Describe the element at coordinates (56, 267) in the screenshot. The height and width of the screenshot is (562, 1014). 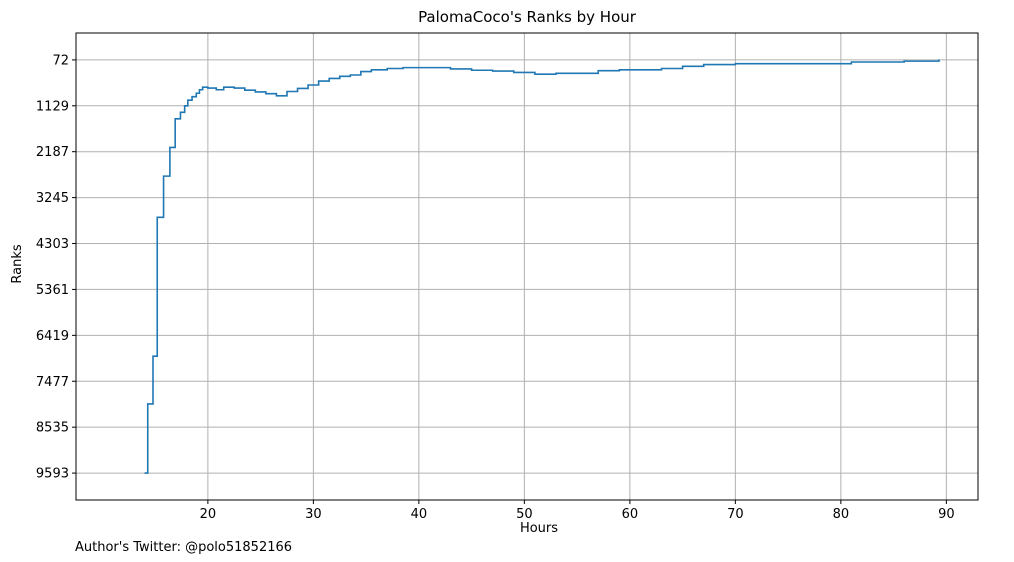
I see `y-axis: 72 1129 2187 3245 4303 5361 6419 7477 8535 9593` at that location.